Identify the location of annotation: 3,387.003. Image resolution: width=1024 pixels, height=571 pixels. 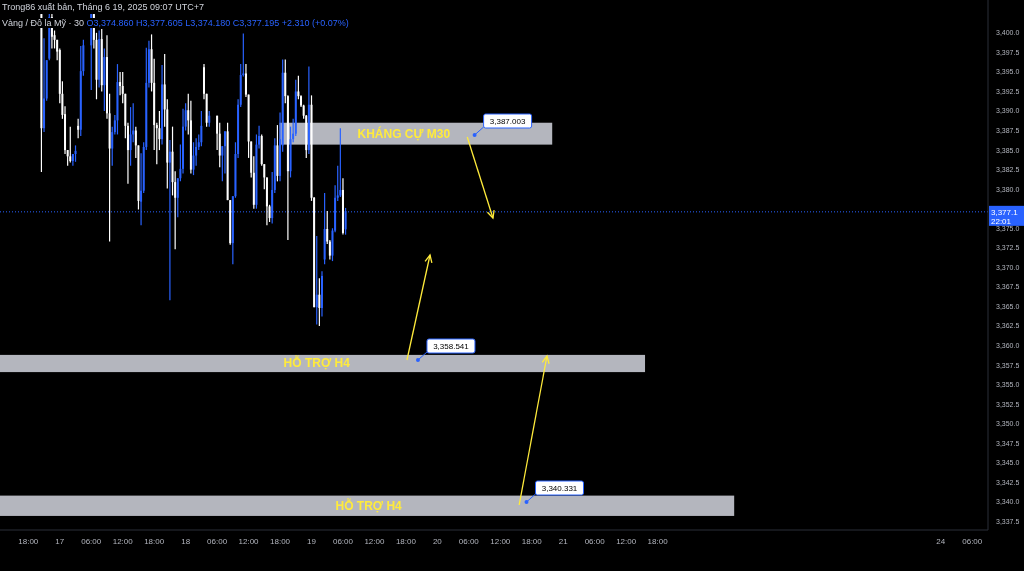
(507, 121).